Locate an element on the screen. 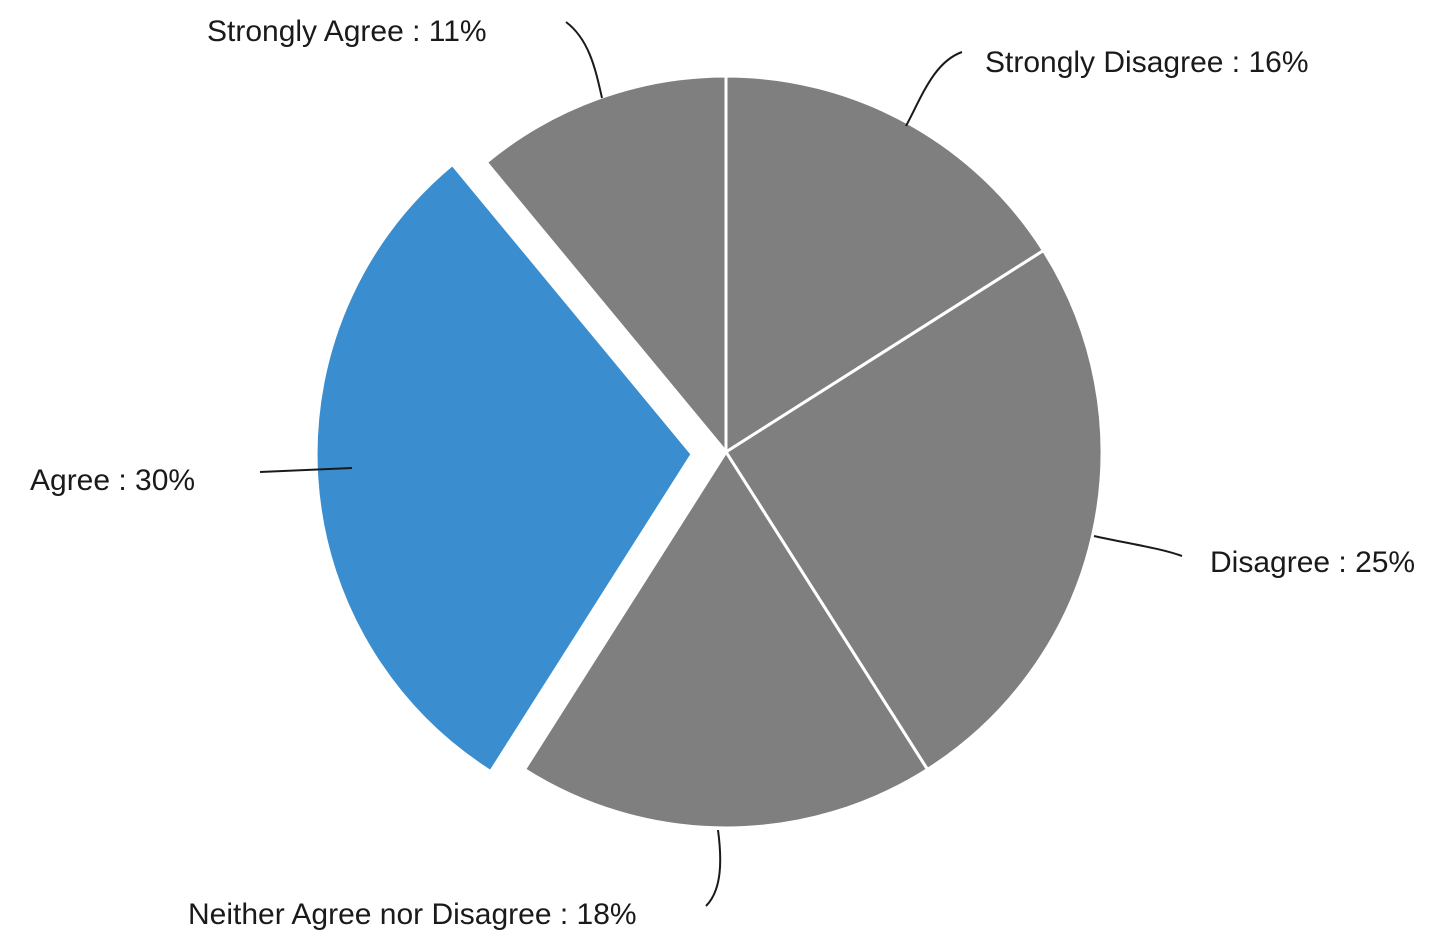 Image resolution: width=1452 pixels, height=932 pixels. pie-slice-disagree is located at coordinates (914, 510).